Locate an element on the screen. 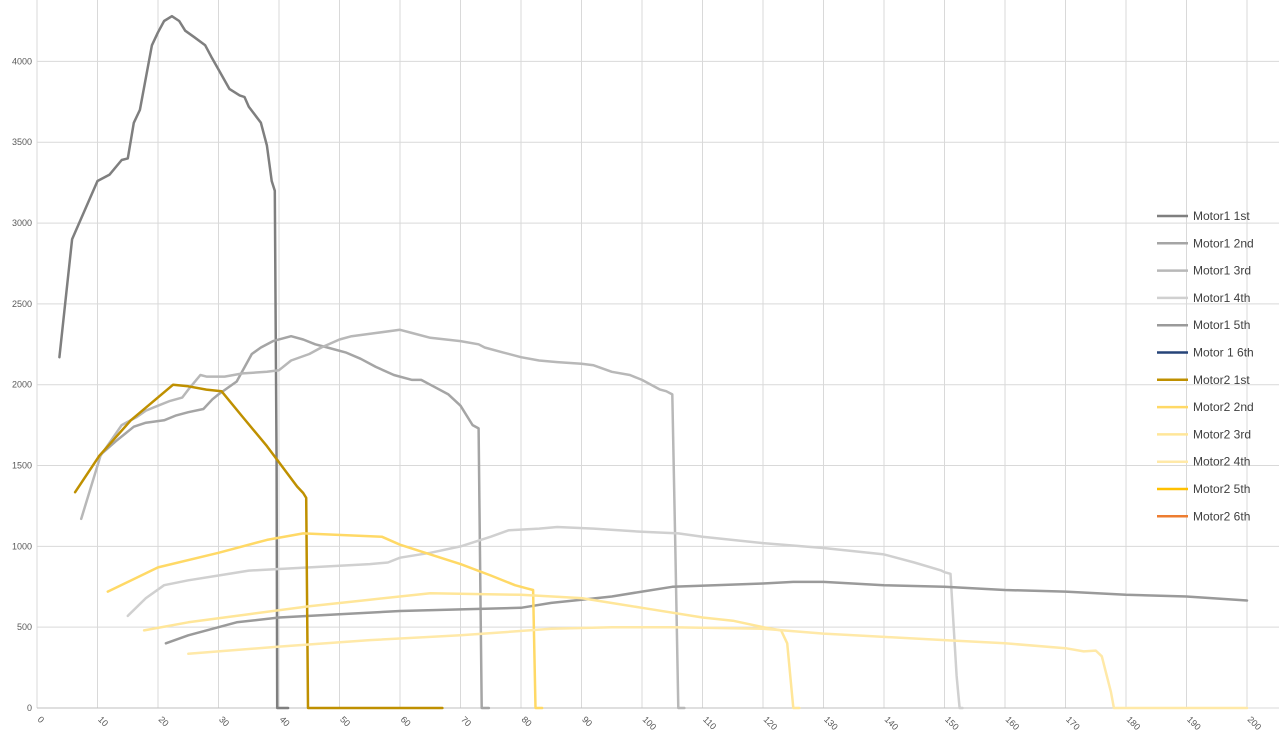  series-line-motor2-2nd is located at coordinates (325, 621).